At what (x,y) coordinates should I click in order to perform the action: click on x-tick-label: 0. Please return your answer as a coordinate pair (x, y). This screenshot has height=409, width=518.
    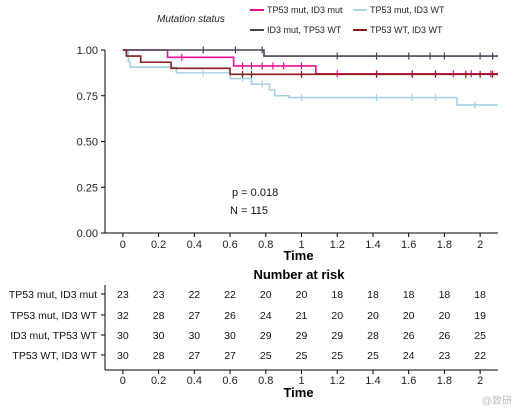
    Looking at the image, I should click on (123, 245).